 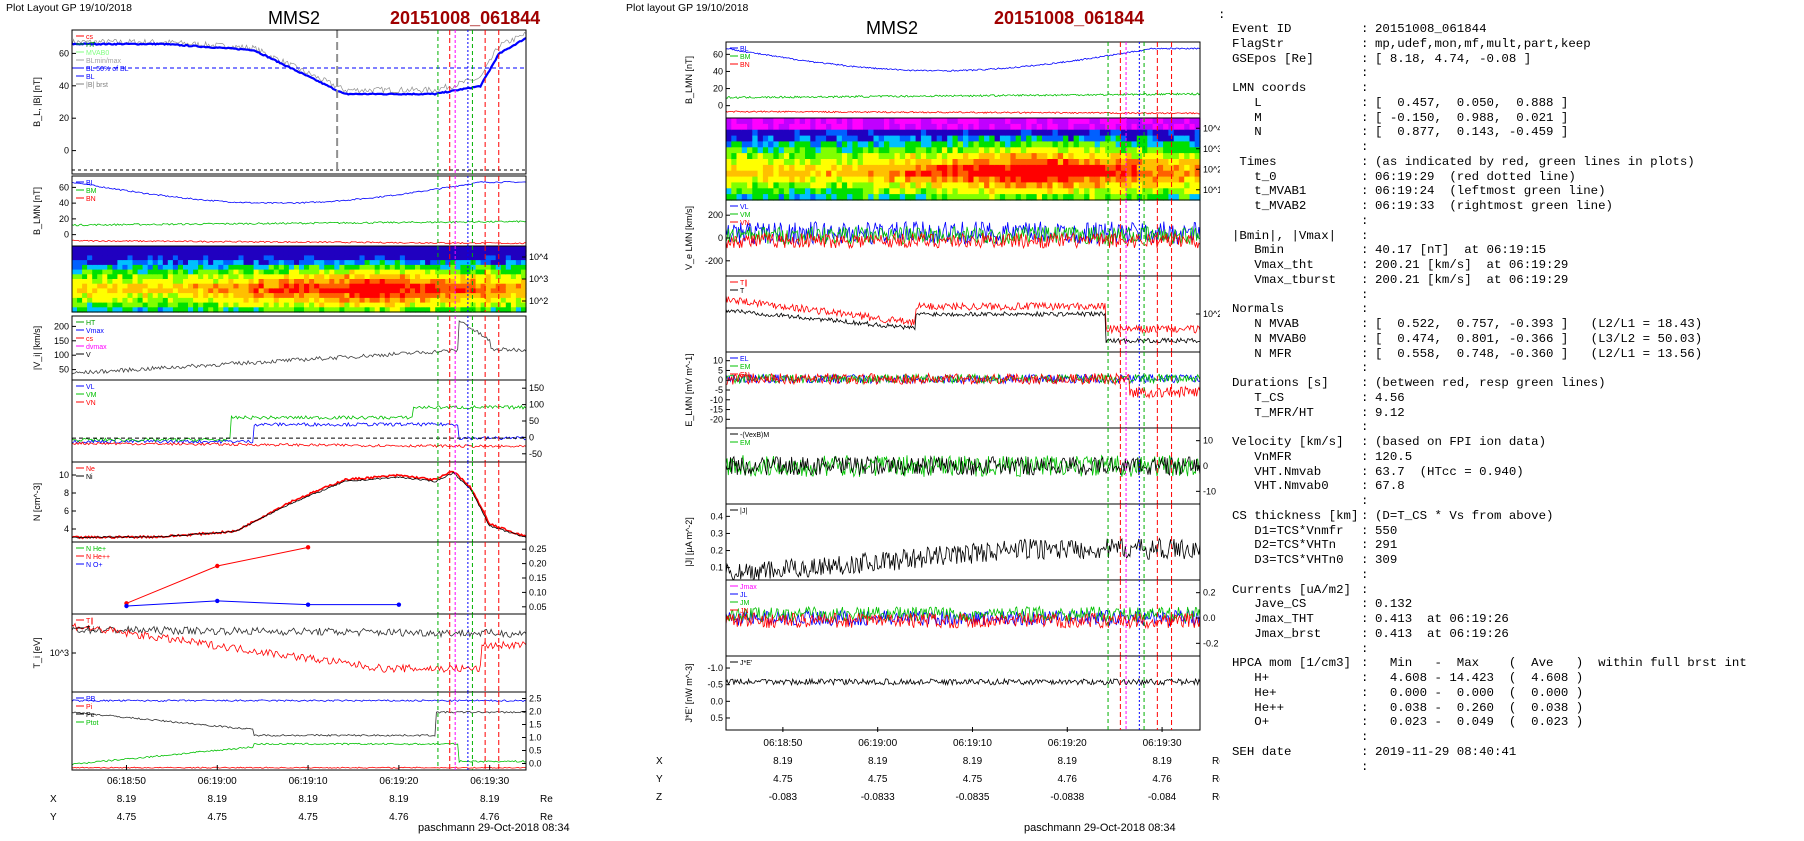 What do you see at coordinates (107, 69) in the screenshot?
I see `left-bl-legend-label: BL 50% of BL` at bounding box center [107, 69].